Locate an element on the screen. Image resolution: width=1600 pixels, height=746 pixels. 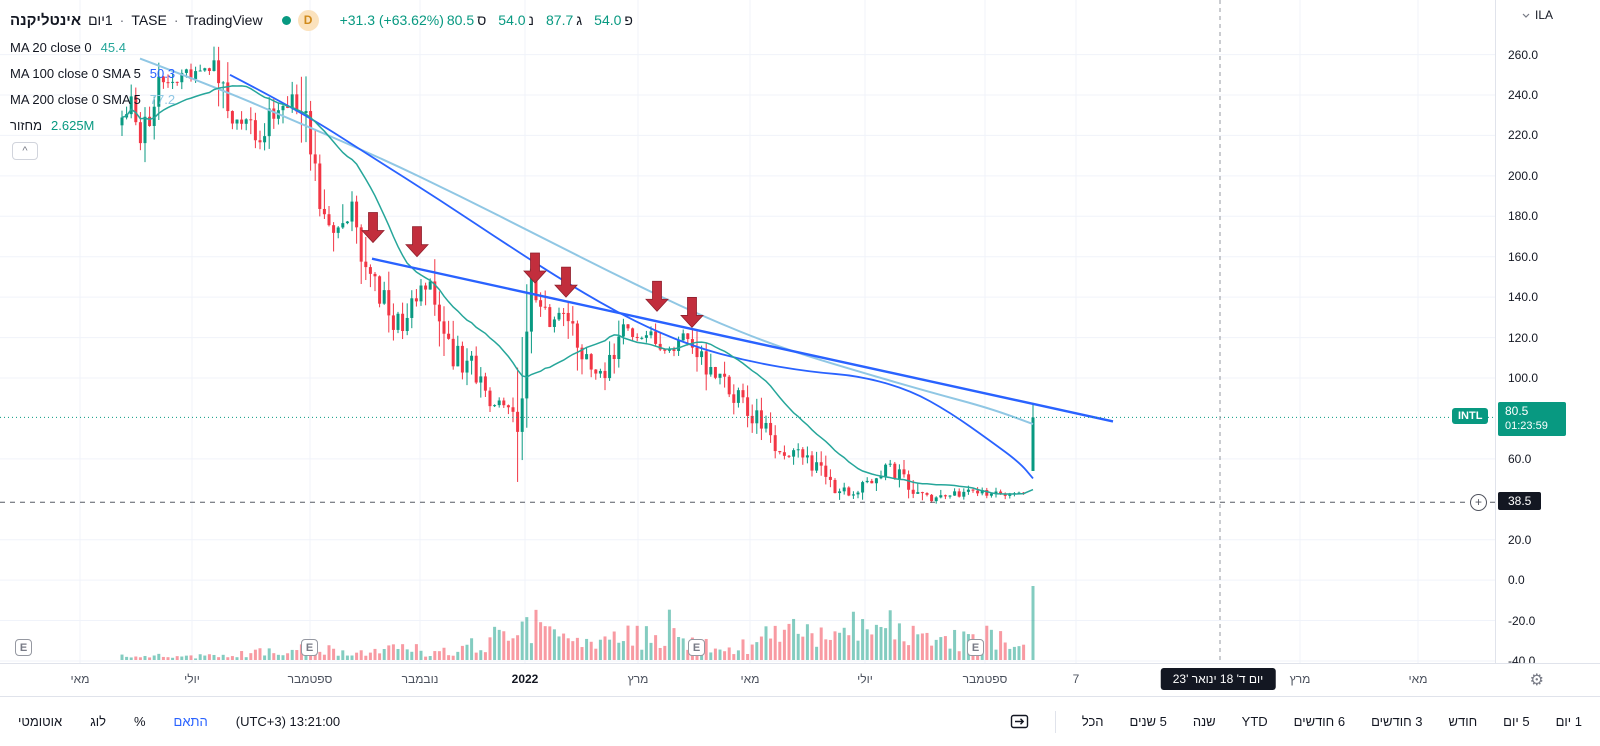
price-tick: 0.0 is located at coordinates (1516, 580).